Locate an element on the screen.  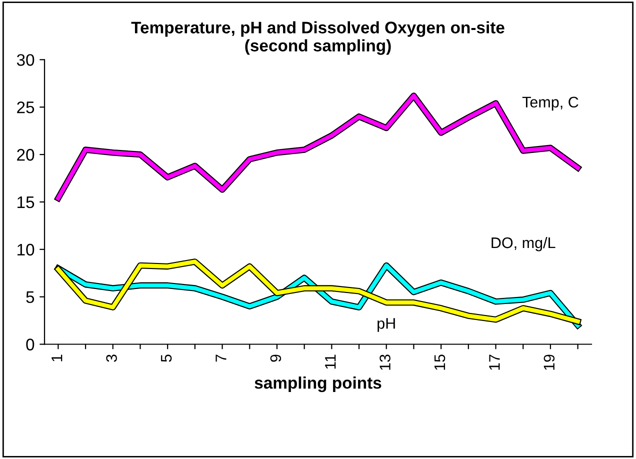
x-tick-label: 13 is located at coordinates (385, 362).